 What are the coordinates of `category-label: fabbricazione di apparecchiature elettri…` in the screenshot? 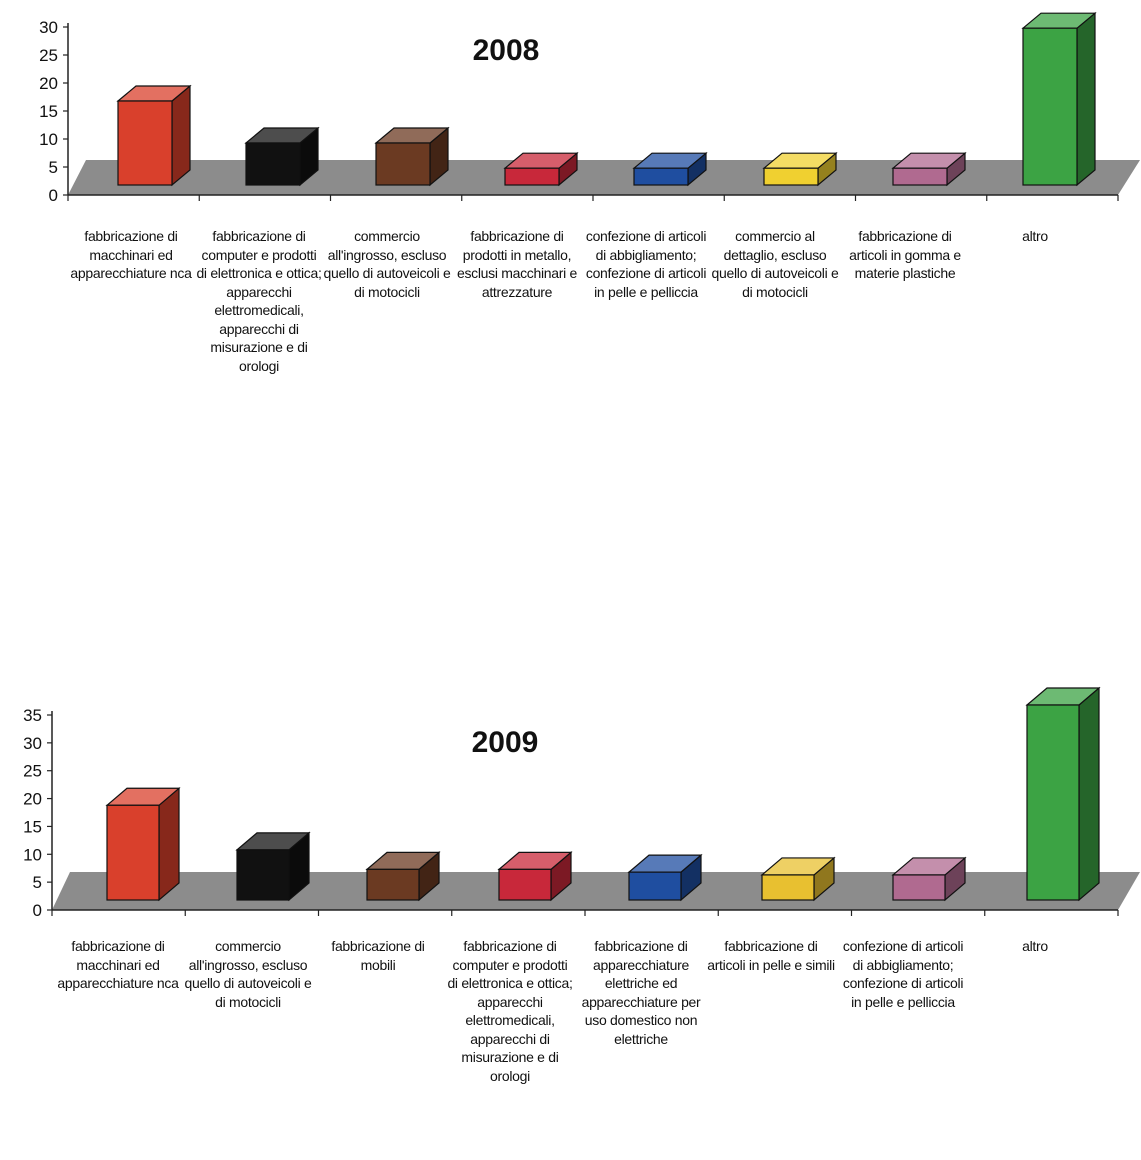 It's located at (641, 992).